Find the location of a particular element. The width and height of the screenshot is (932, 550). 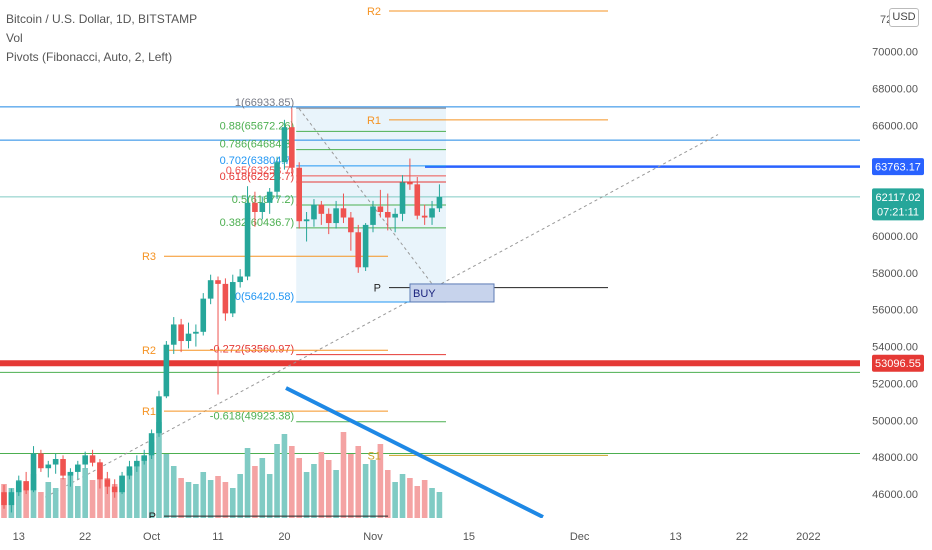

buy-annotation-label: BUY is located at coordinates (424, 294).